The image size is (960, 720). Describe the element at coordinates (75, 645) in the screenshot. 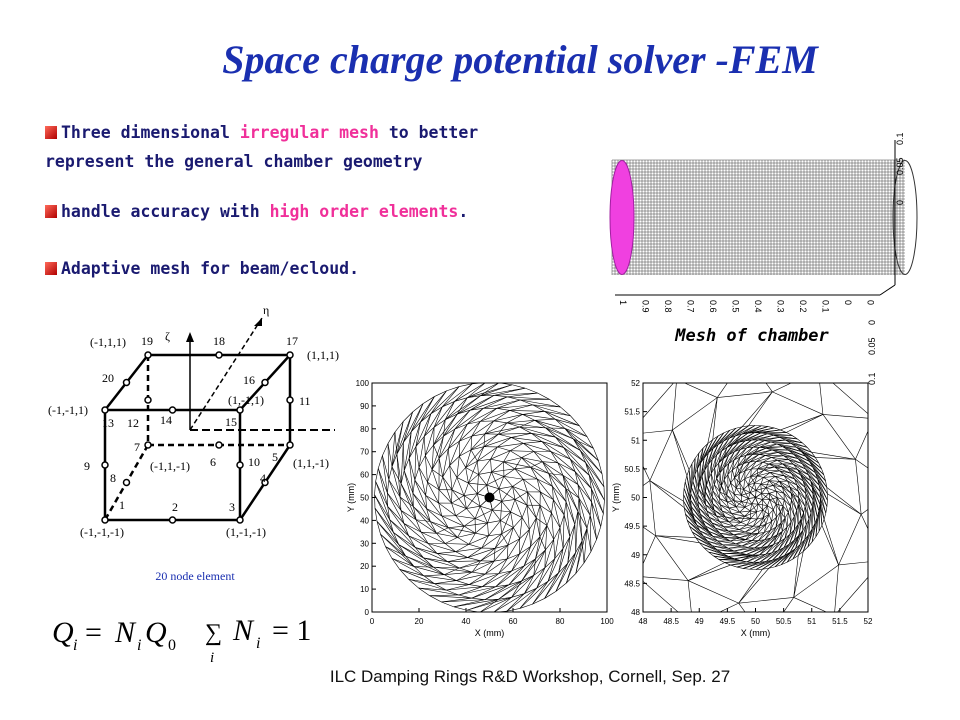

I see `equation-part: i` at that location.